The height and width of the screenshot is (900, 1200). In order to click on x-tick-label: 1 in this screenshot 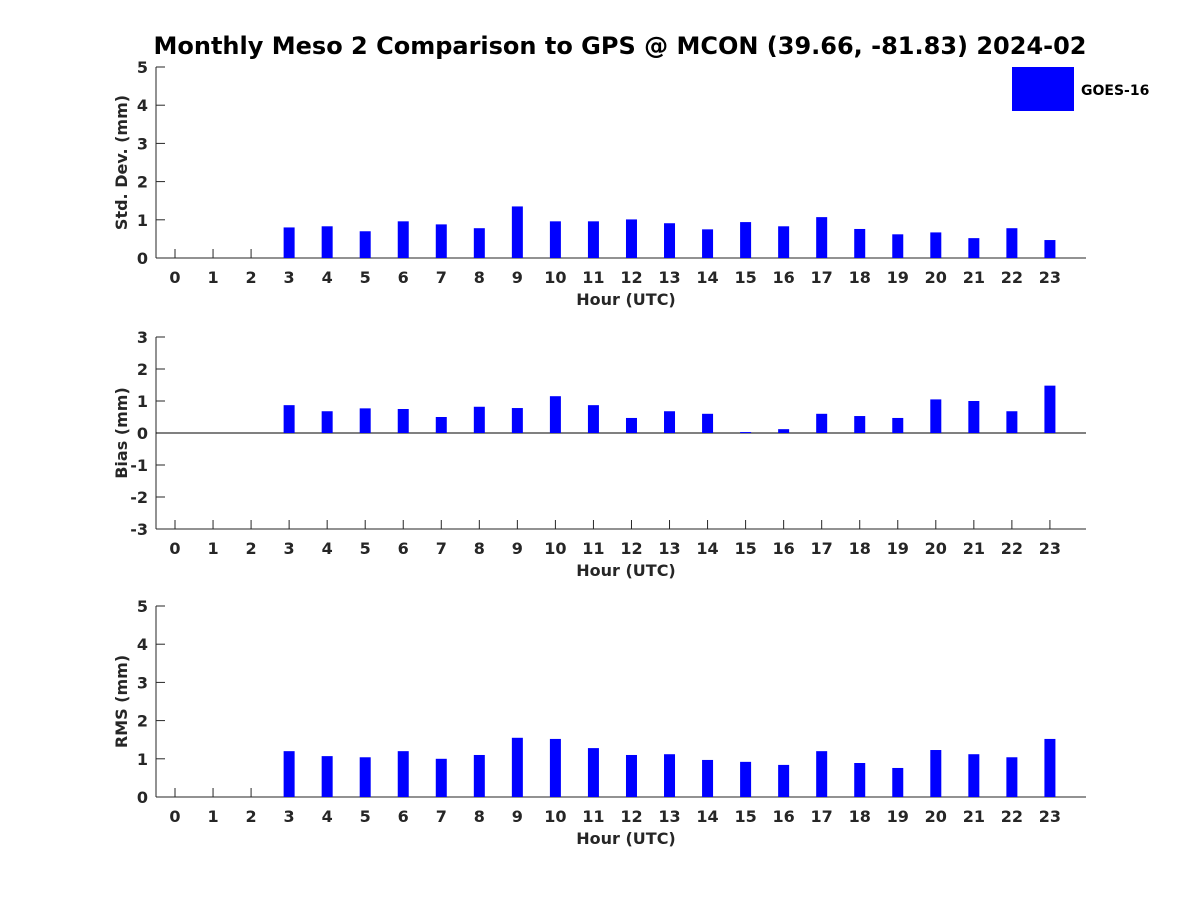, I will do `click(212, 277)`.